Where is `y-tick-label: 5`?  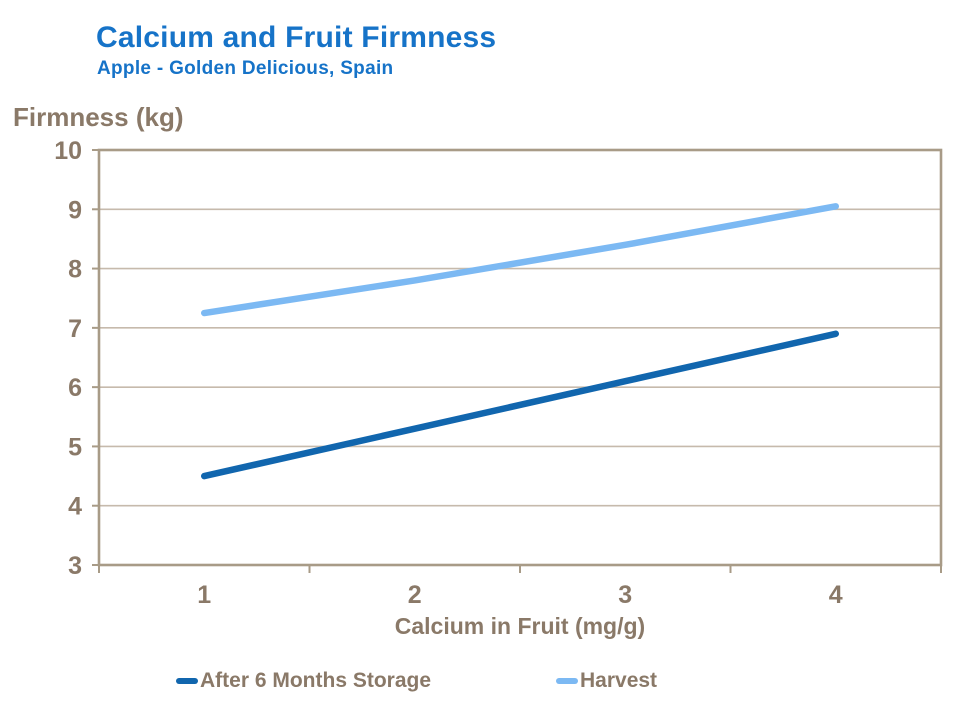
y-tick-label: 5 is located at coordinates (75, 447).